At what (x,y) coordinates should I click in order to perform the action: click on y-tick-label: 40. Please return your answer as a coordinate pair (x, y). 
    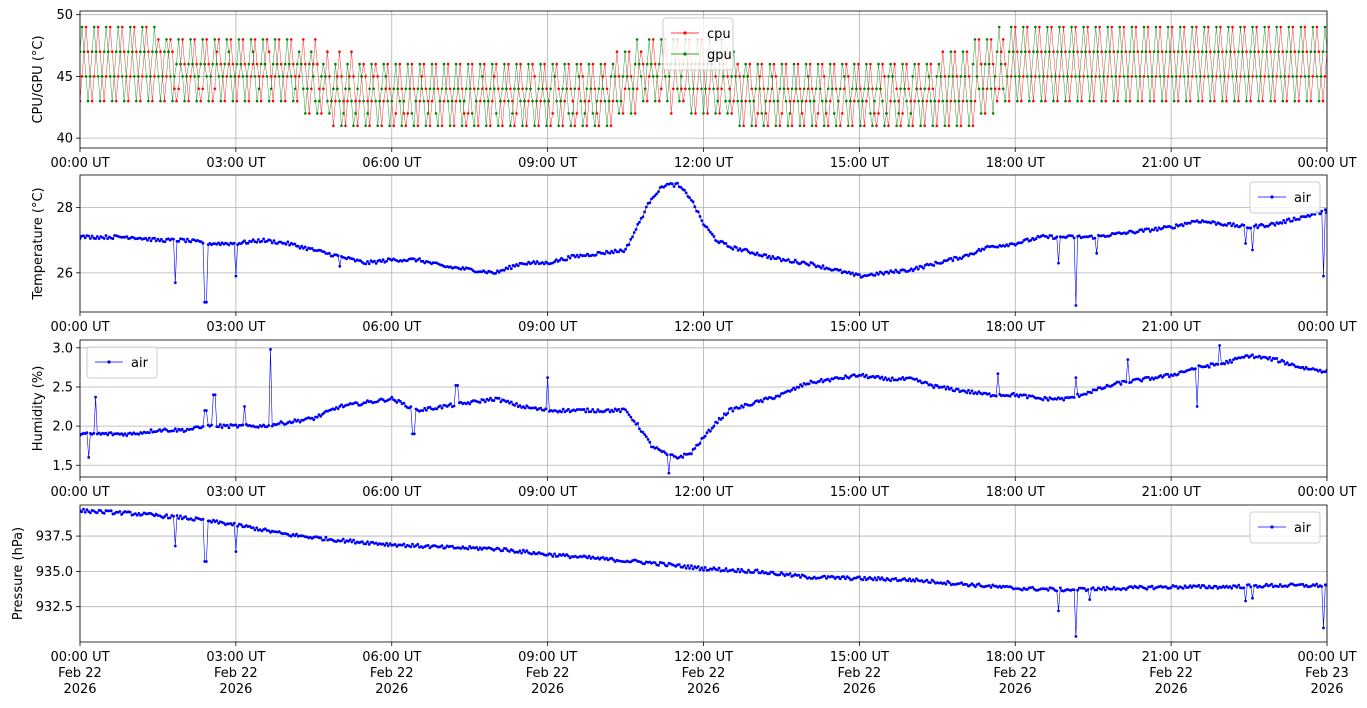
    Looking at the image, I should click on (64, 139).